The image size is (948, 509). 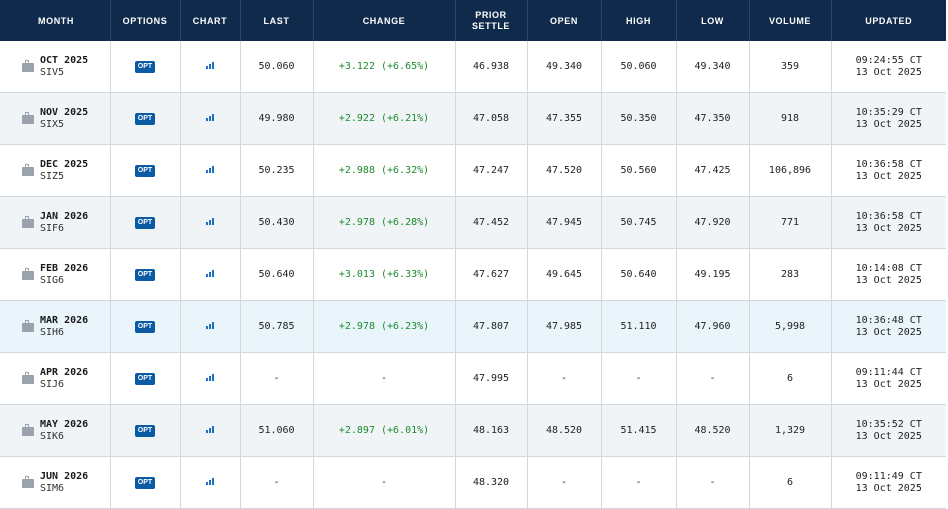 I want to click on low-cell: 47.920, so click(x=712, y=222).